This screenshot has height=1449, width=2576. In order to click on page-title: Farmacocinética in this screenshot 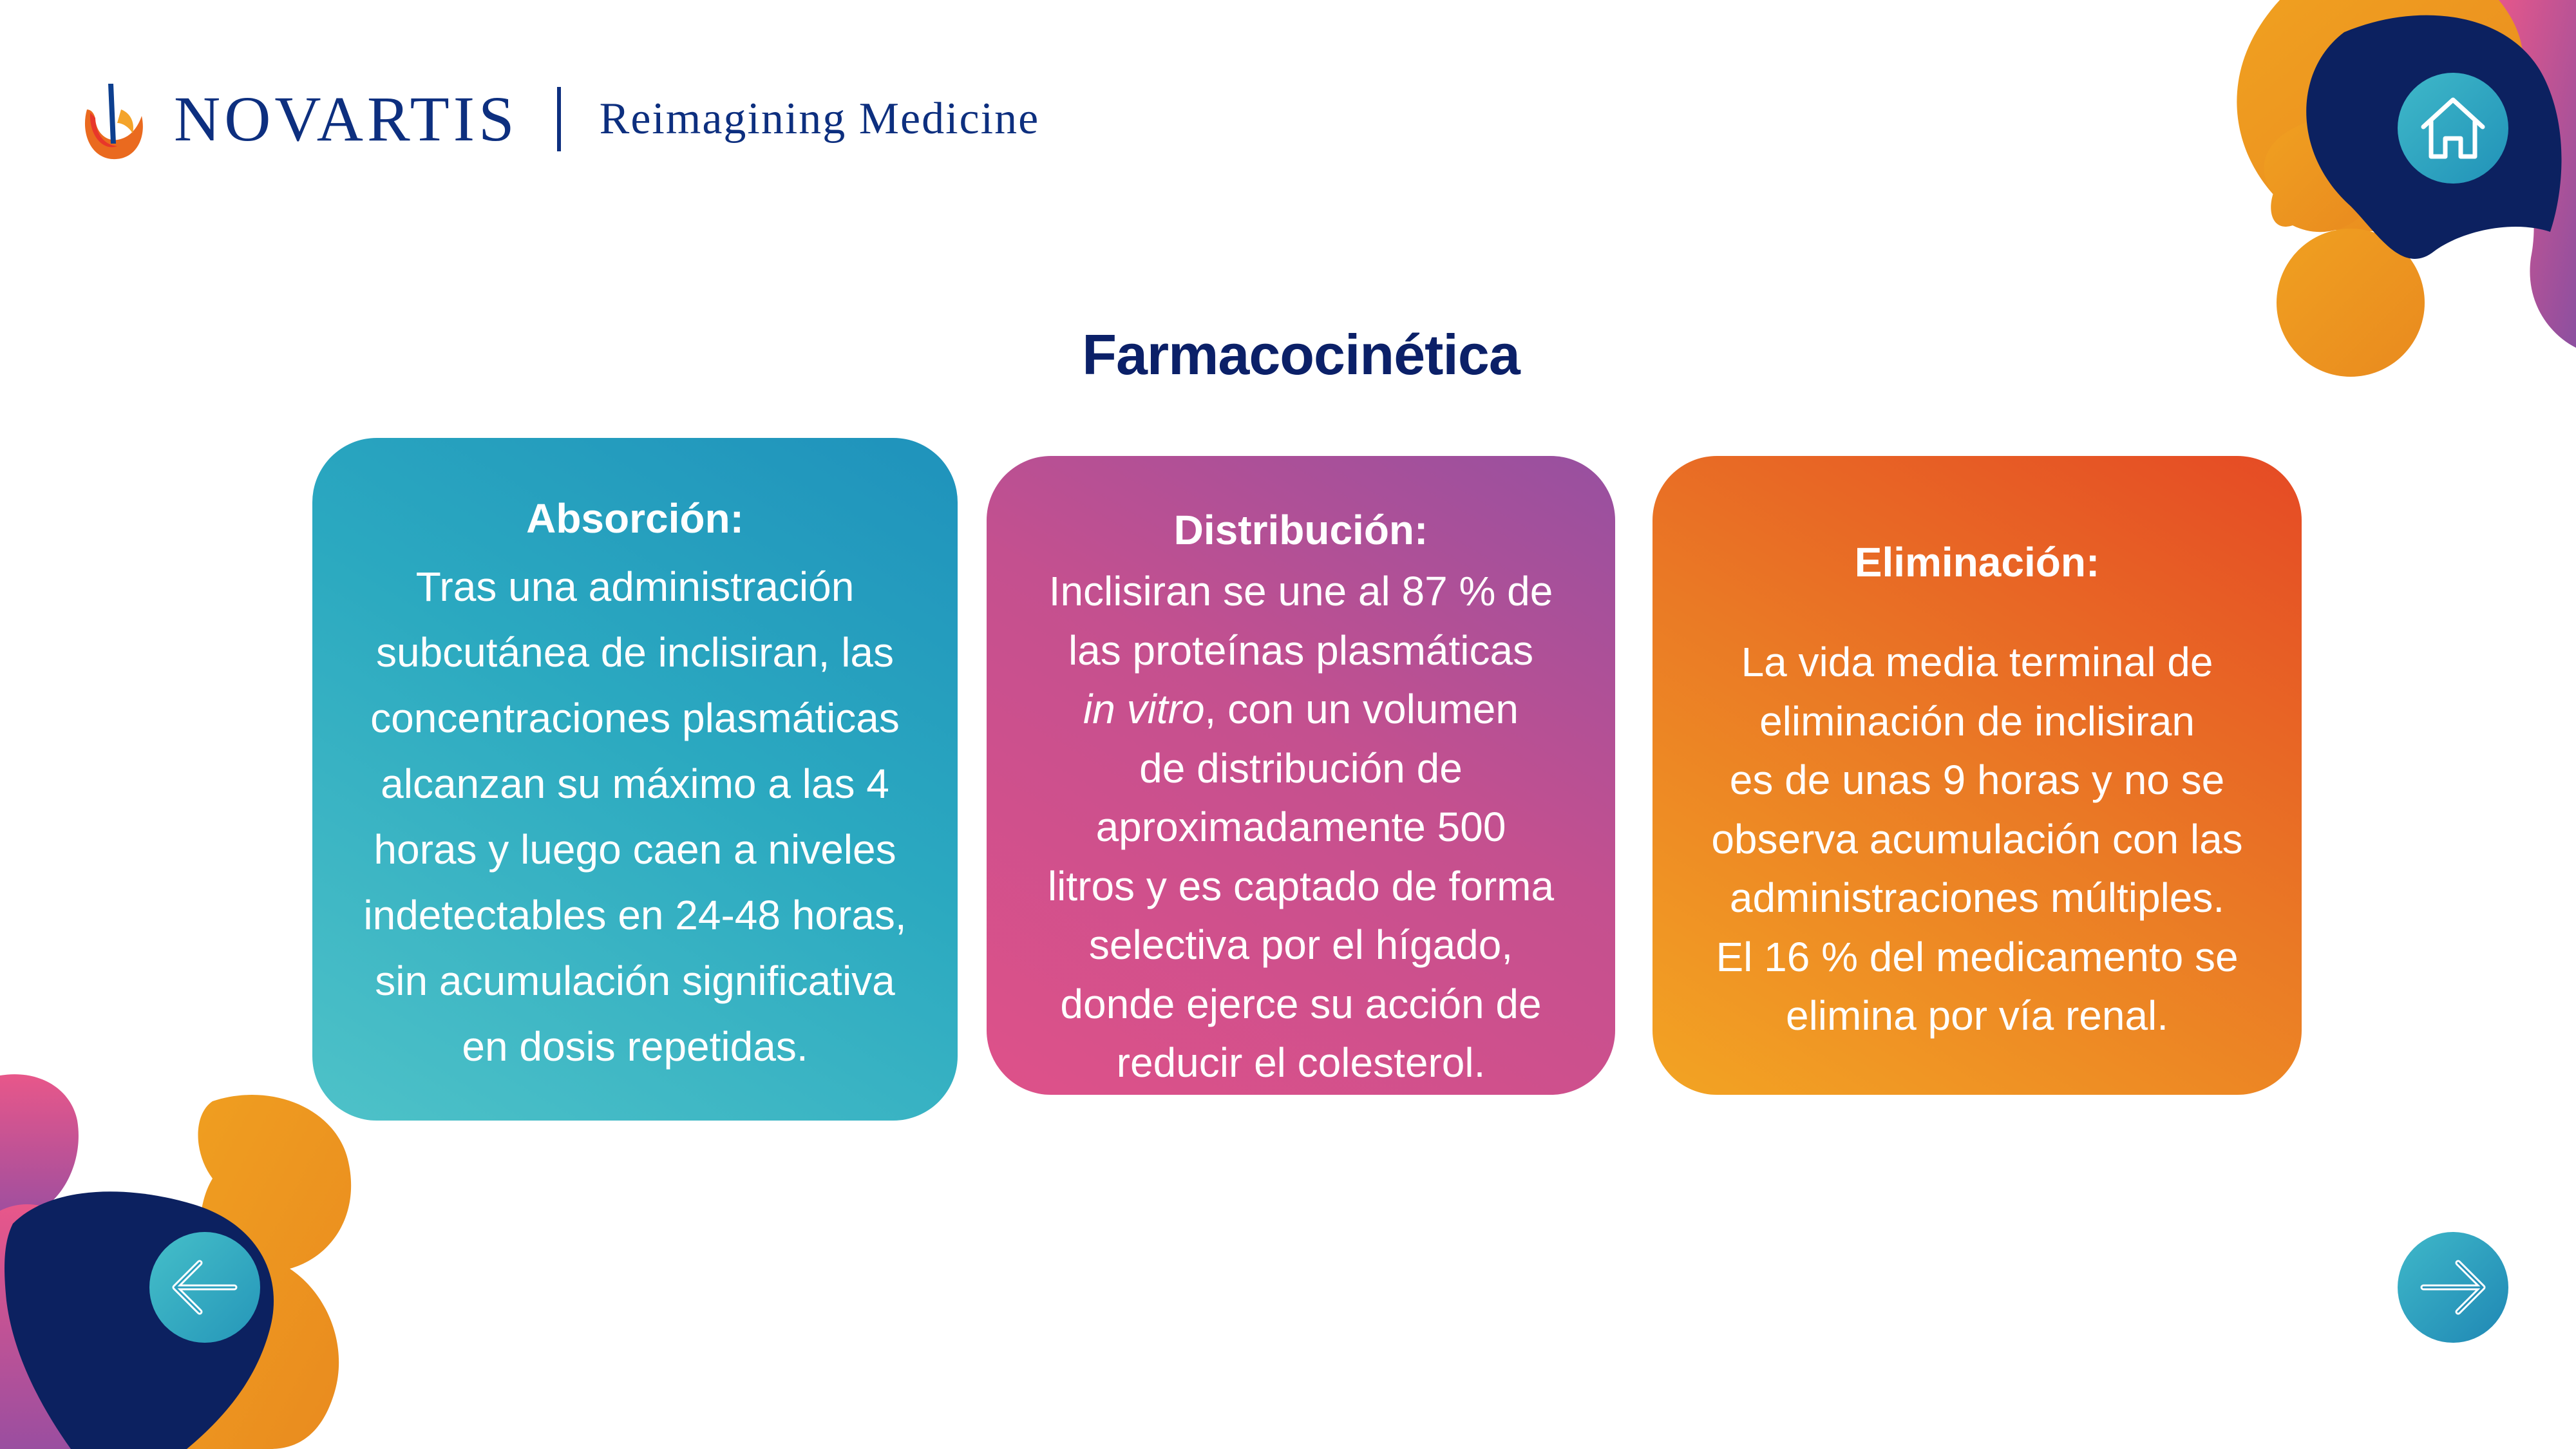, I will do `click(1301, 354)`.